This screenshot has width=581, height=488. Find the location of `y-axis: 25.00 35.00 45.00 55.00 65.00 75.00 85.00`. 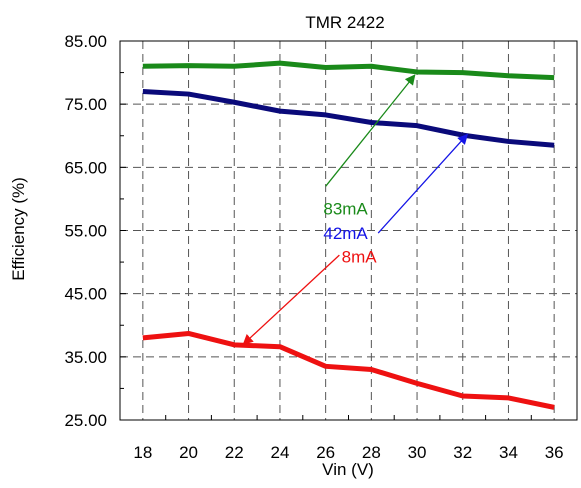

y-axis: 25.00 35.00 45.00 55.00 65.00 75.00 85.00 is located at coordinates (95, 231).